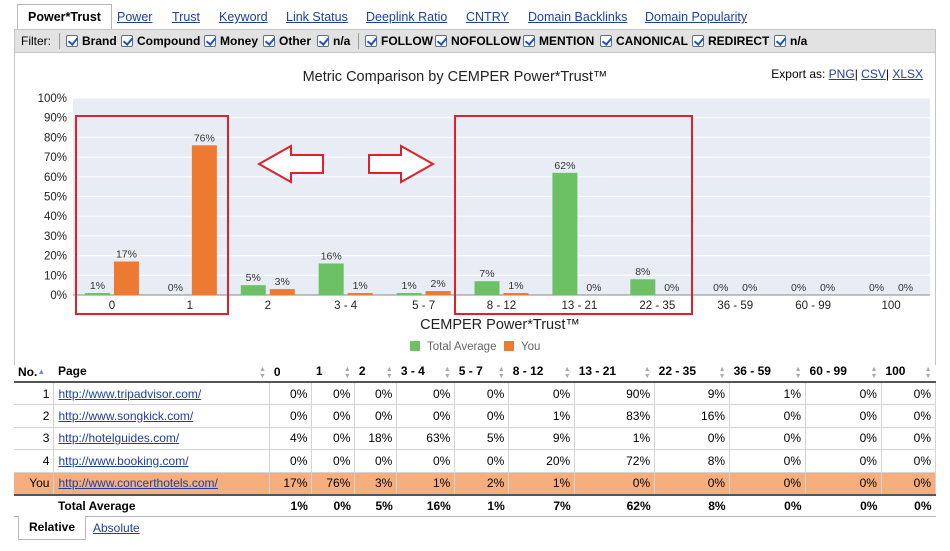  I want to click on page-link: http://www.songkick.com/, so click(126, 415).